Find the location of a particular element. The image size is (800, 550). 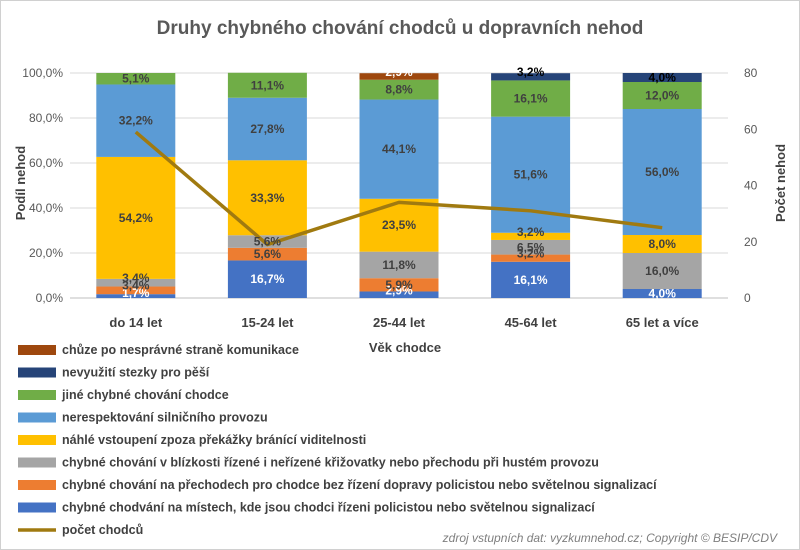

data-label: 12,0% is located at coordinates (662, 96).